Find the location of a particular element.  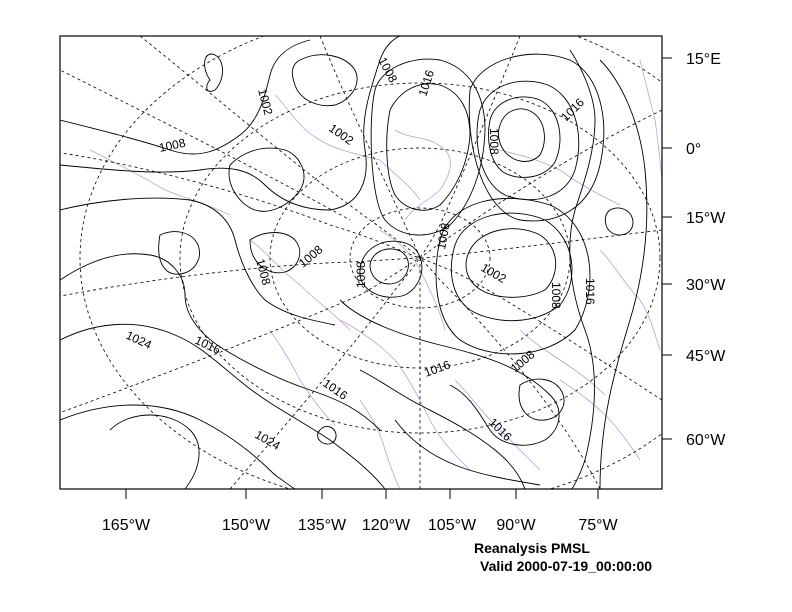

longitude-labels: 165°W 150°W 135°W 120°W 105°W 90°W 75°W is located at coordinates (360, 525).